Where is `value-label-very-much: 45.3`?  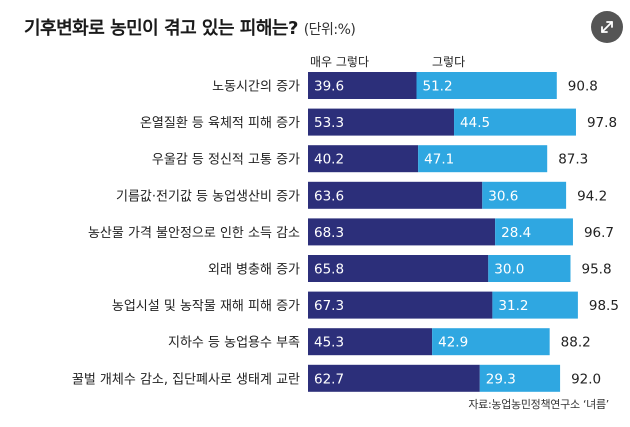 value-label-very-much: 45.3 is located at coordinates (329, 343).